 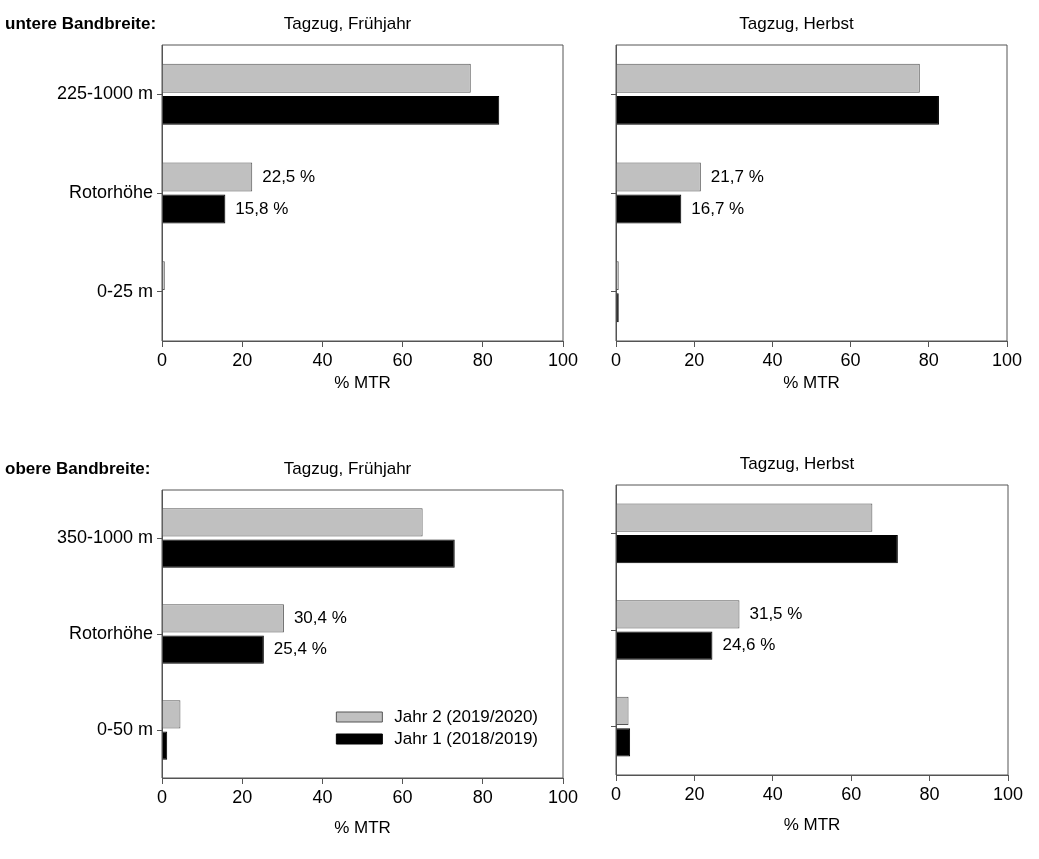 What do you see at coordinates (104, 536) in the screenshot?
I see `y-tick-label: 350-1000 m` at bounding box center [104, 536].